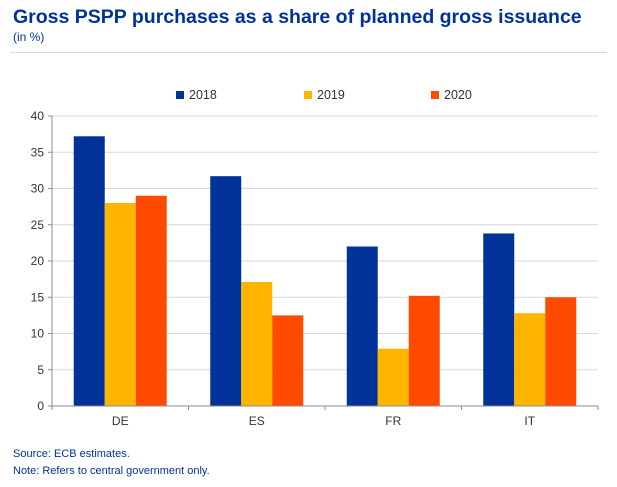 The height and width of the screenshot is (487, 617). What do you see at coordinates (29, 37) in the screenshot?
I see `chart-subtitle: (in %)` at bounding box center [29, 37].